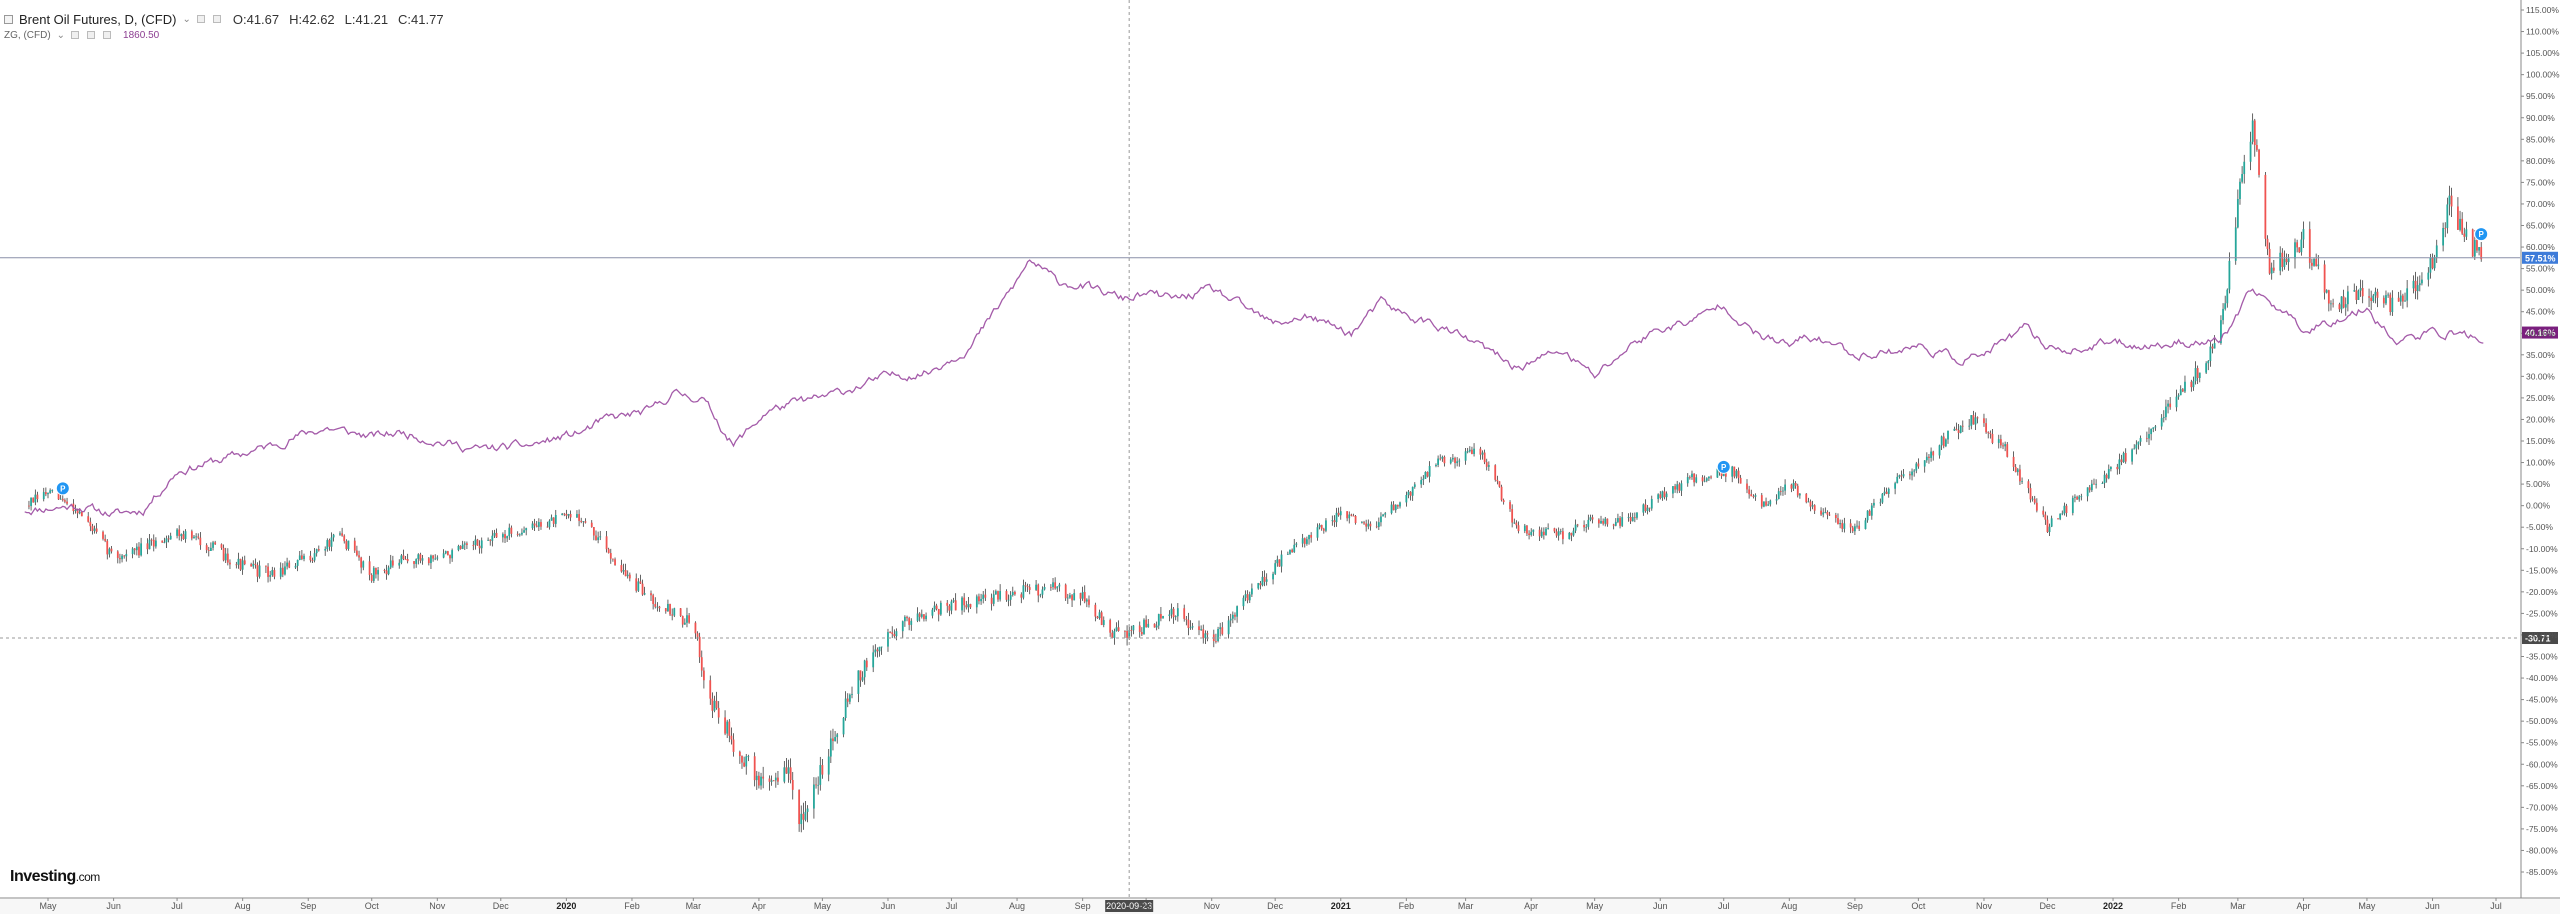  I want to click on x-tick-label: Aug, so click(243, 906).